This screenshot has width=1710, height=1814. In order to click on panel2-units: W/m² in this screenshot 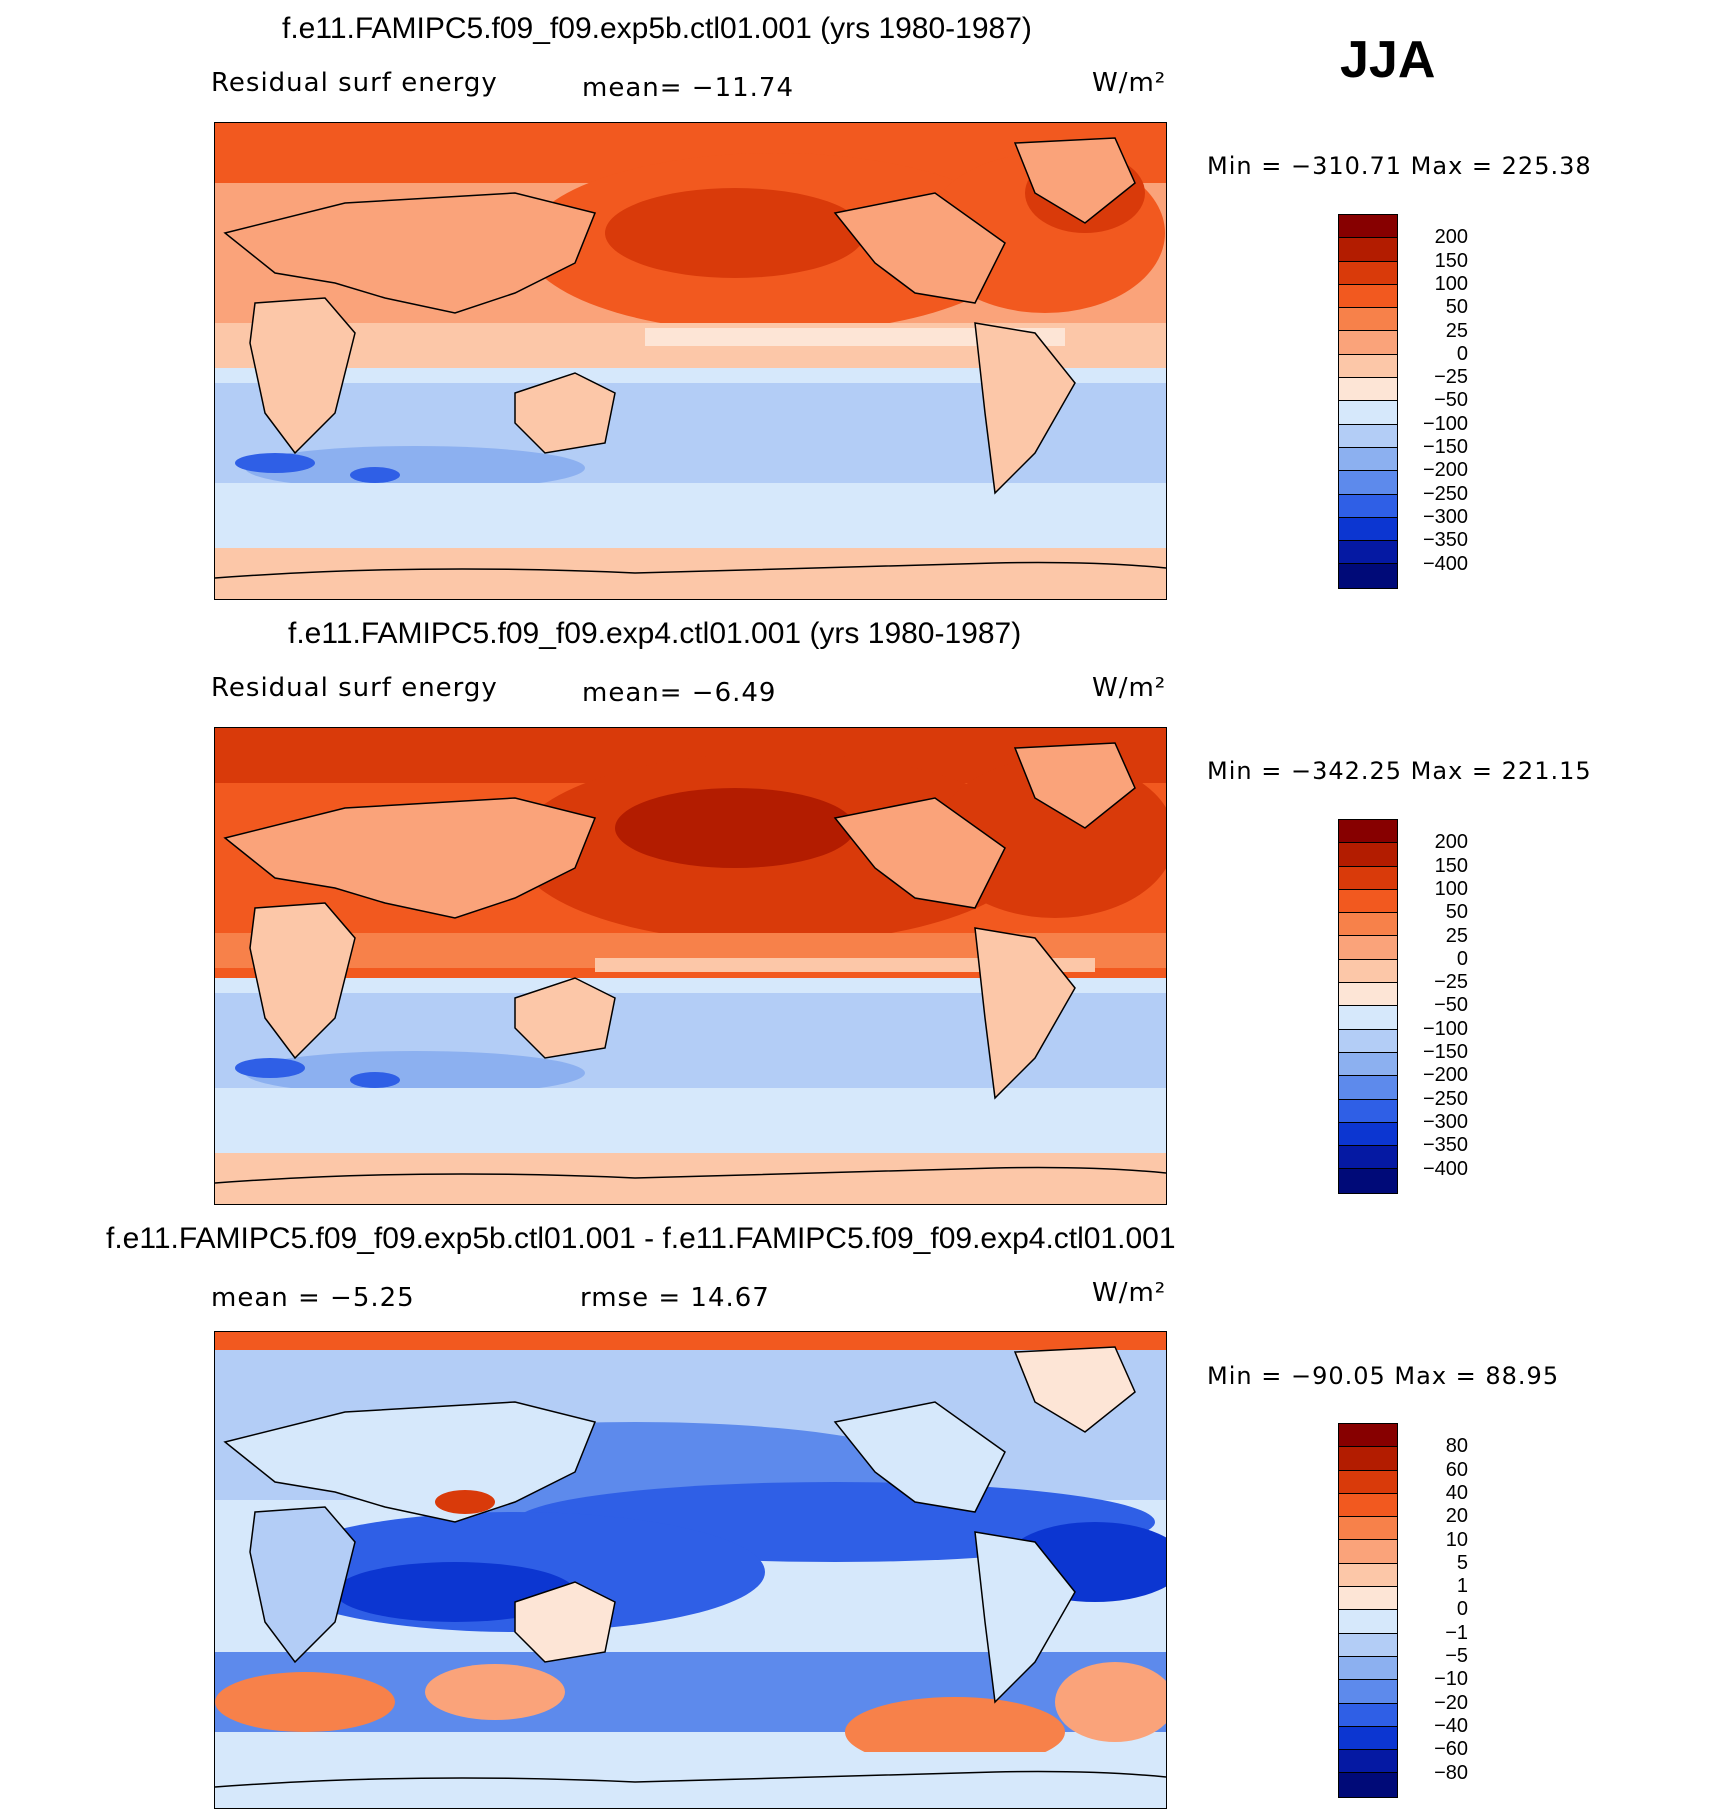, I will do `click(1129, 688)`.